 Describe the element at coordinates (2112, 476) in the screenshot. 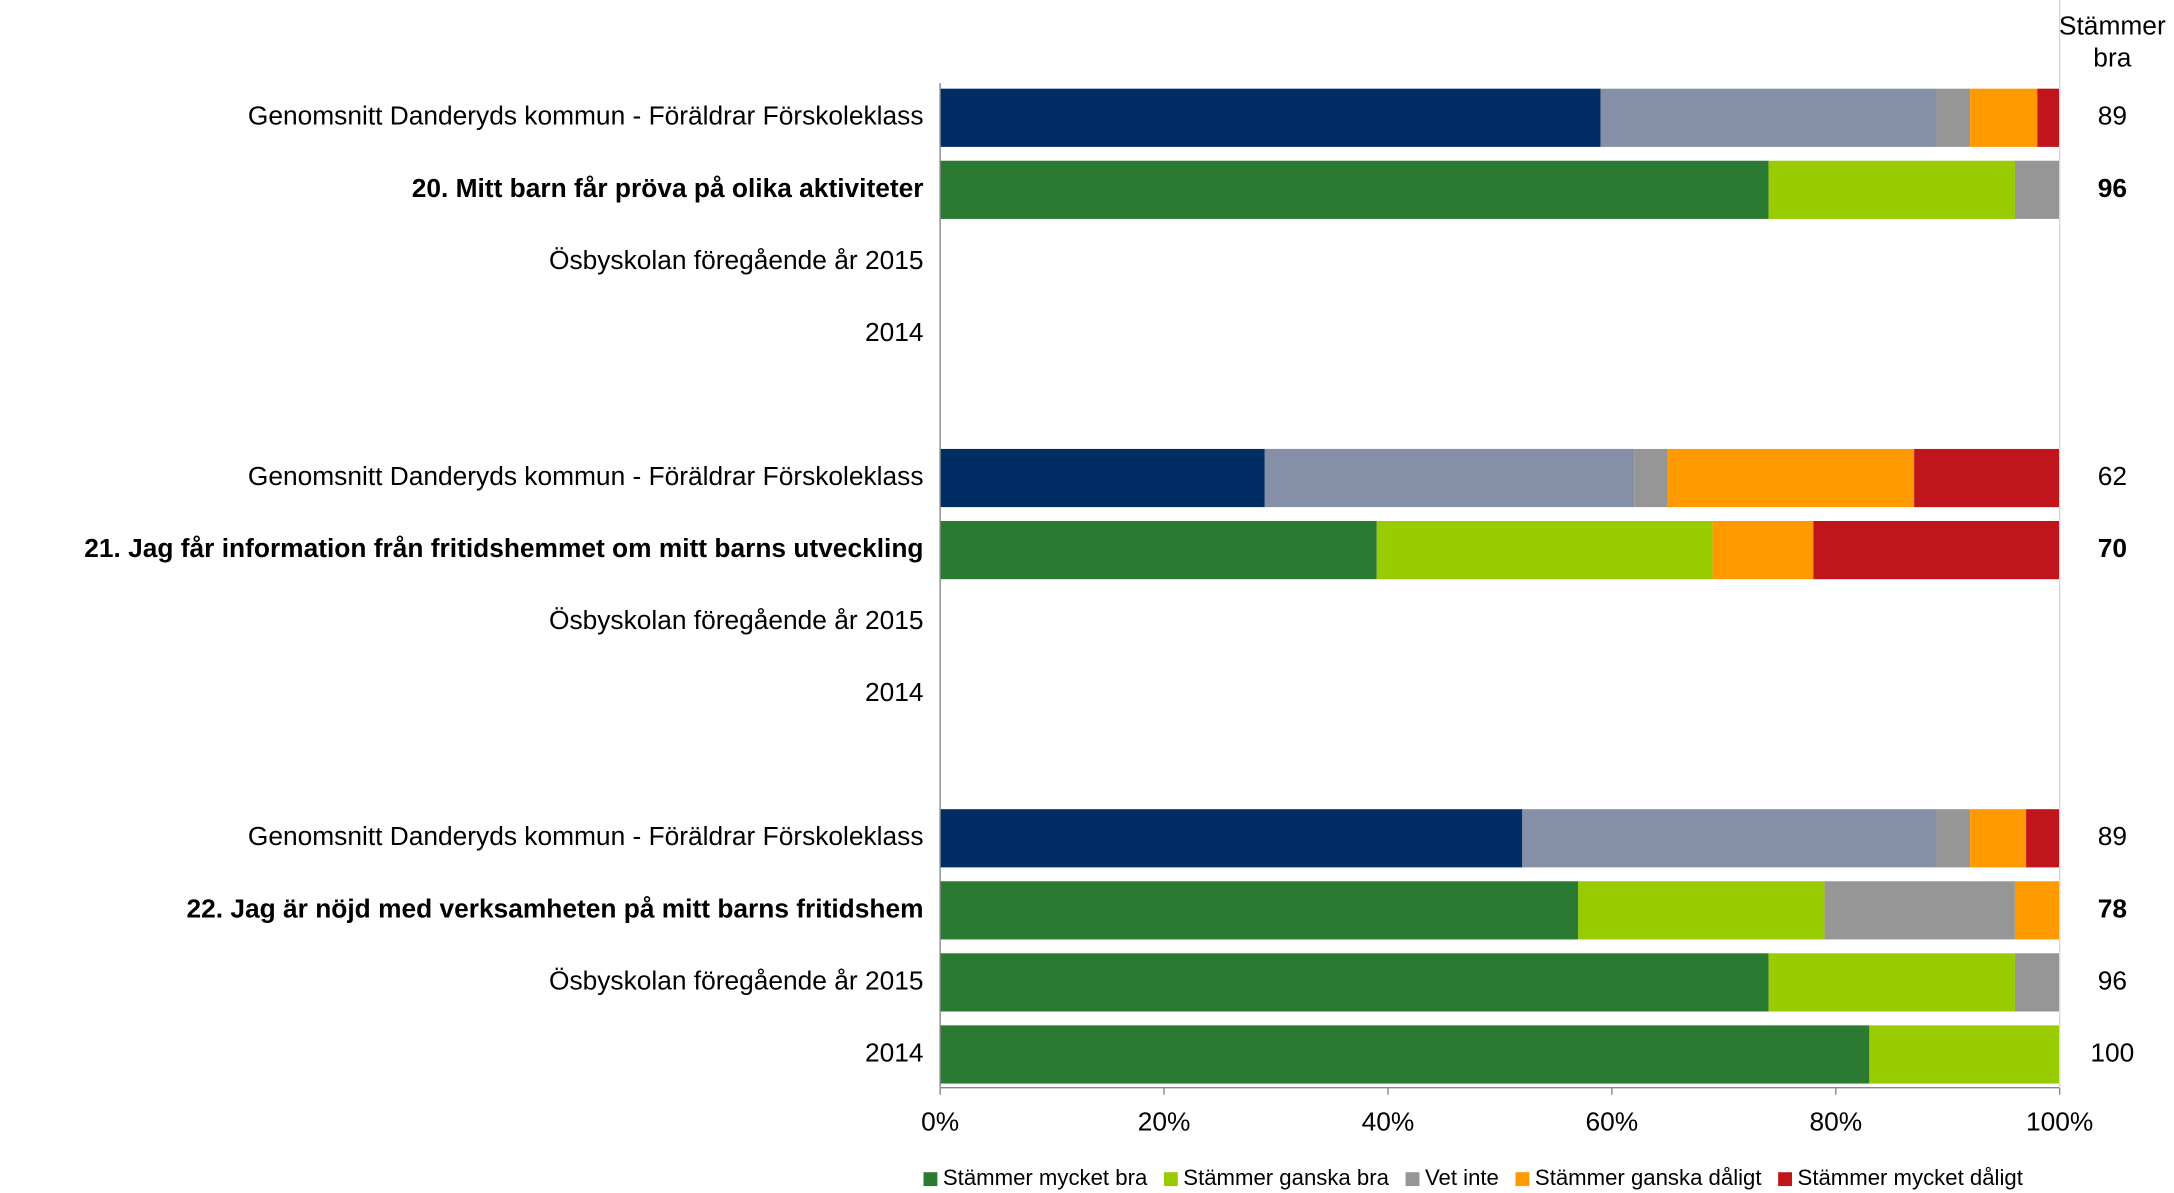

I see `total-label: 62` at that location.